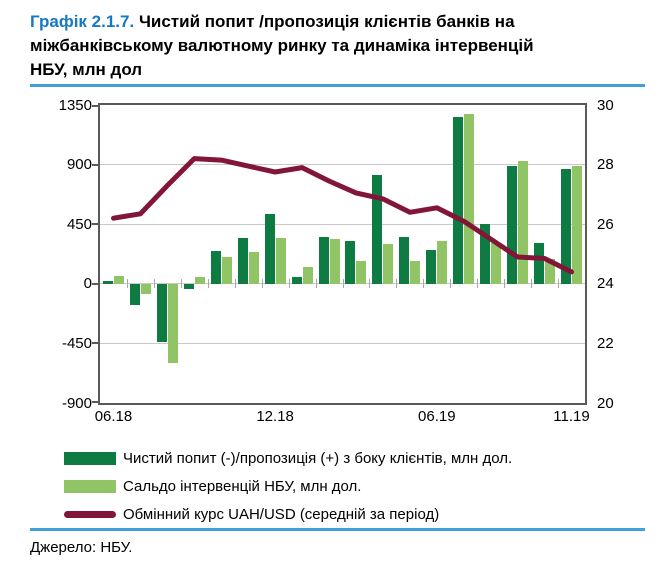 The image size is (670, 576). What do you see at coordinates (275, 416) in the screenshot?
I see `x-axis-tick-label: 12.18` at bounding box center [275, 416].